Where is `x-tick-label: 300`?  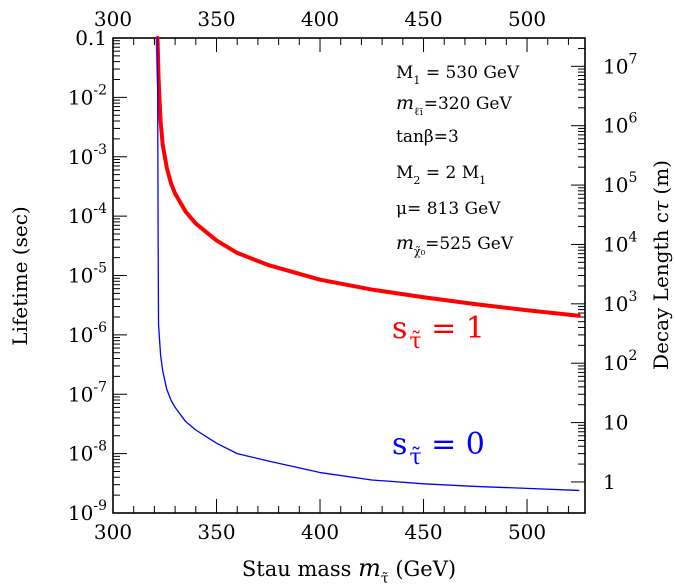
x-tick-label: 300 is located at coordinates (113, 532).